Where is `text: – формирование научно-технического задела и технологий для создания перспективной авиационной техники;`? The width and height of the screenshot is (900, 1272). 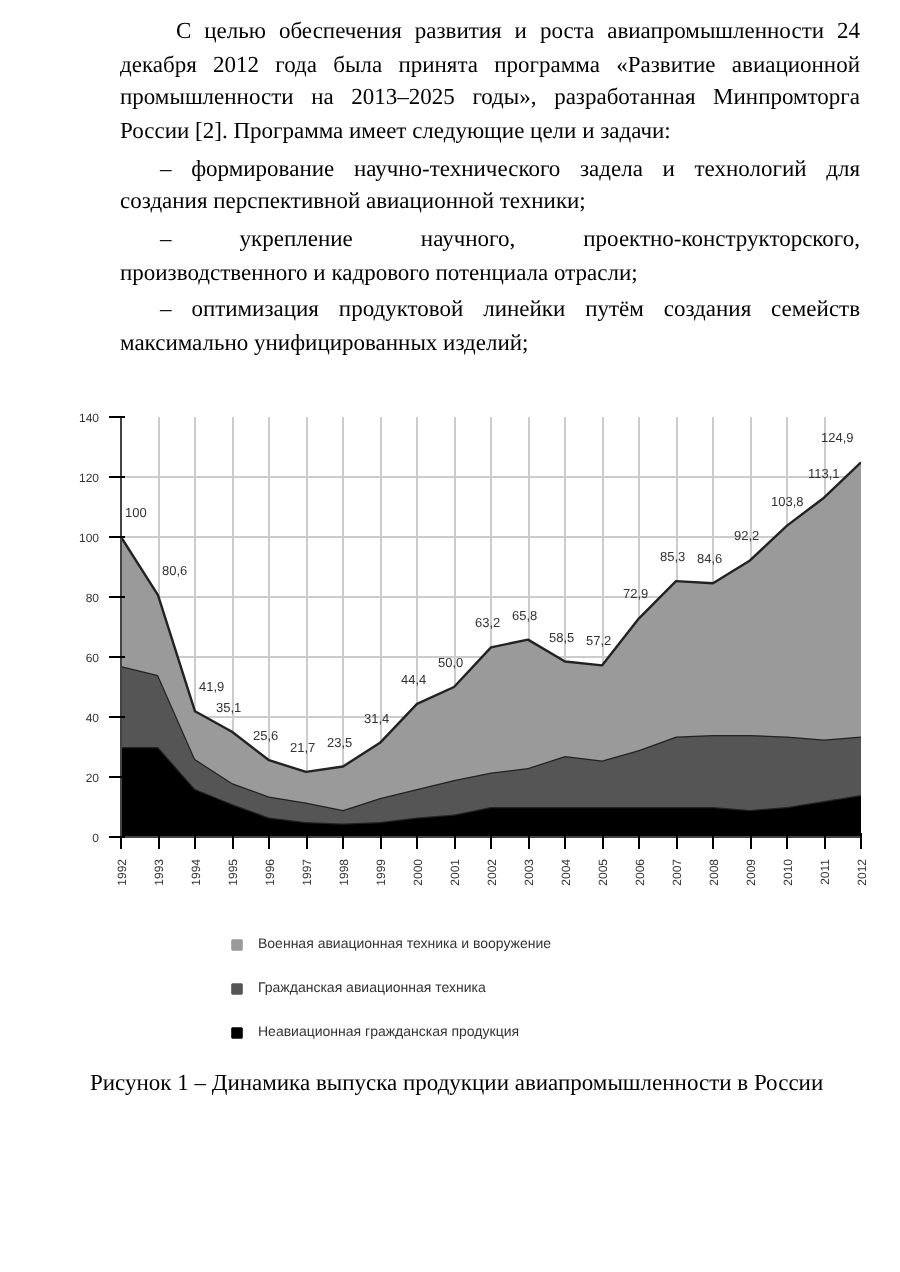 text: – формирование научно-технического задела и технологий для создания перспективной авиационной техники; is located at coordinates (490, 187).